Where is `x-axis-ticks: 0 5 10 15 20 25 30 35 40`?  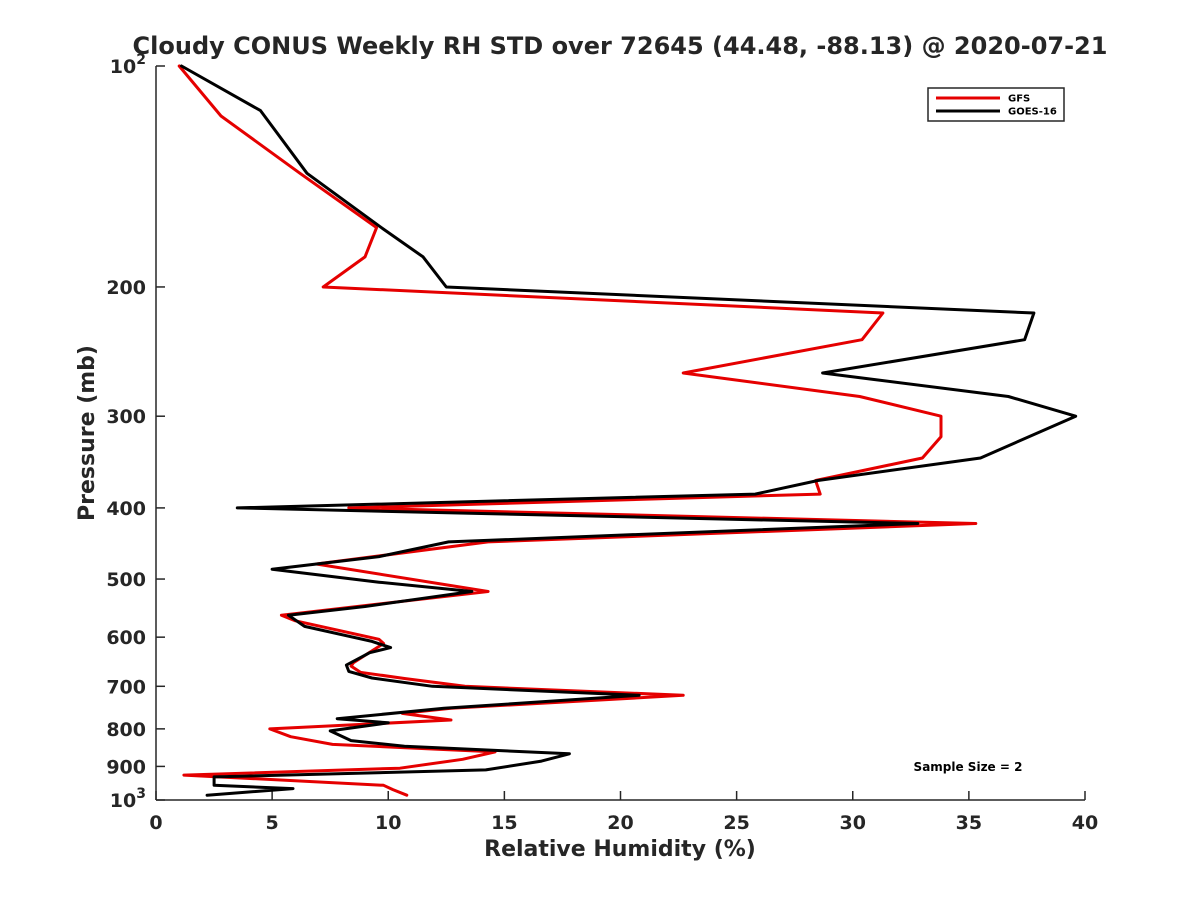
x-axis-ticks: 0 5 10 15 20 25 30 35 40 is located at coordinates (623, 812).